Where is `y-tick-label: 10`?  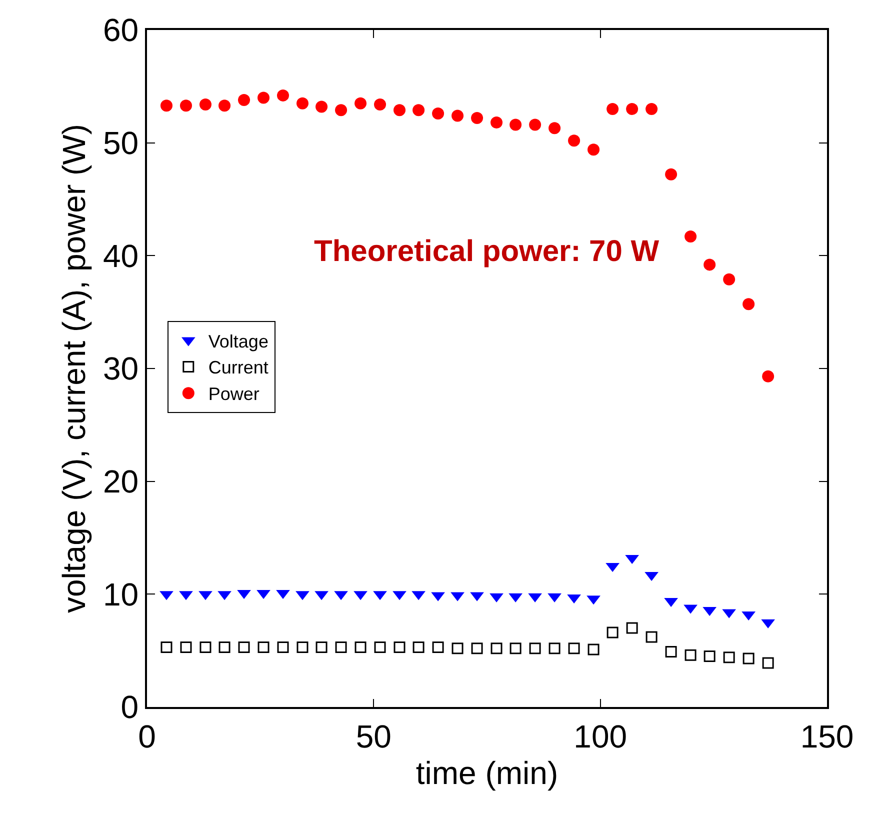
y-tick-label: 10 is located at coordinates (121, 594).